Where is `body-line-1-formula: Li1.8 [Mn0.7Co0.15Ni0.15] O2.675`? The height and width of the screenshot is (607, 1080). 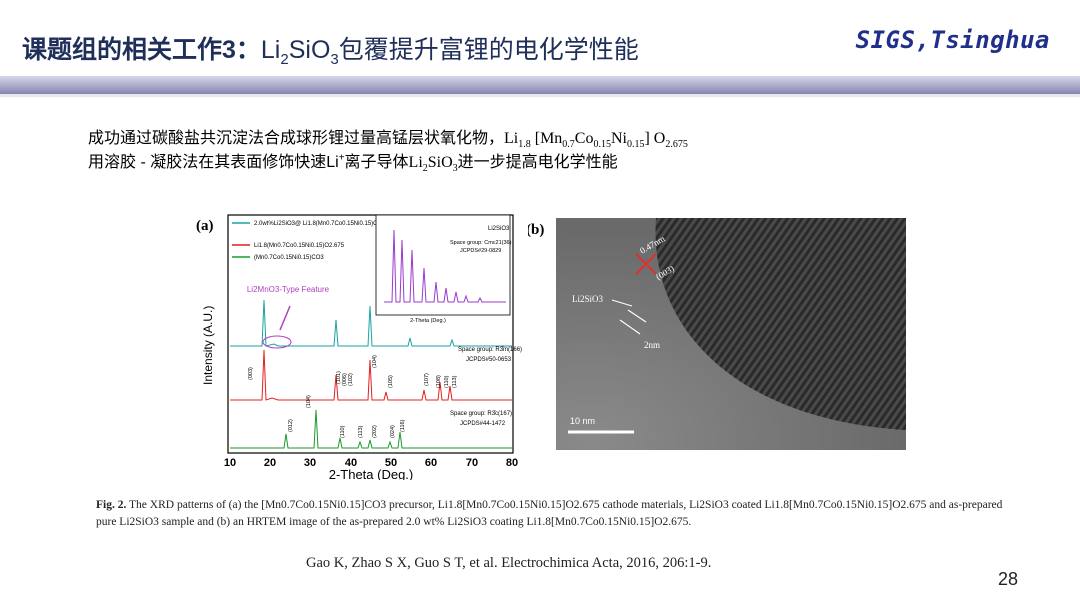
body-line-1-formula: Li1.8 [Mn0.7Co0.15Ni0.15] O2.675 is located at coordinates (596, 140).